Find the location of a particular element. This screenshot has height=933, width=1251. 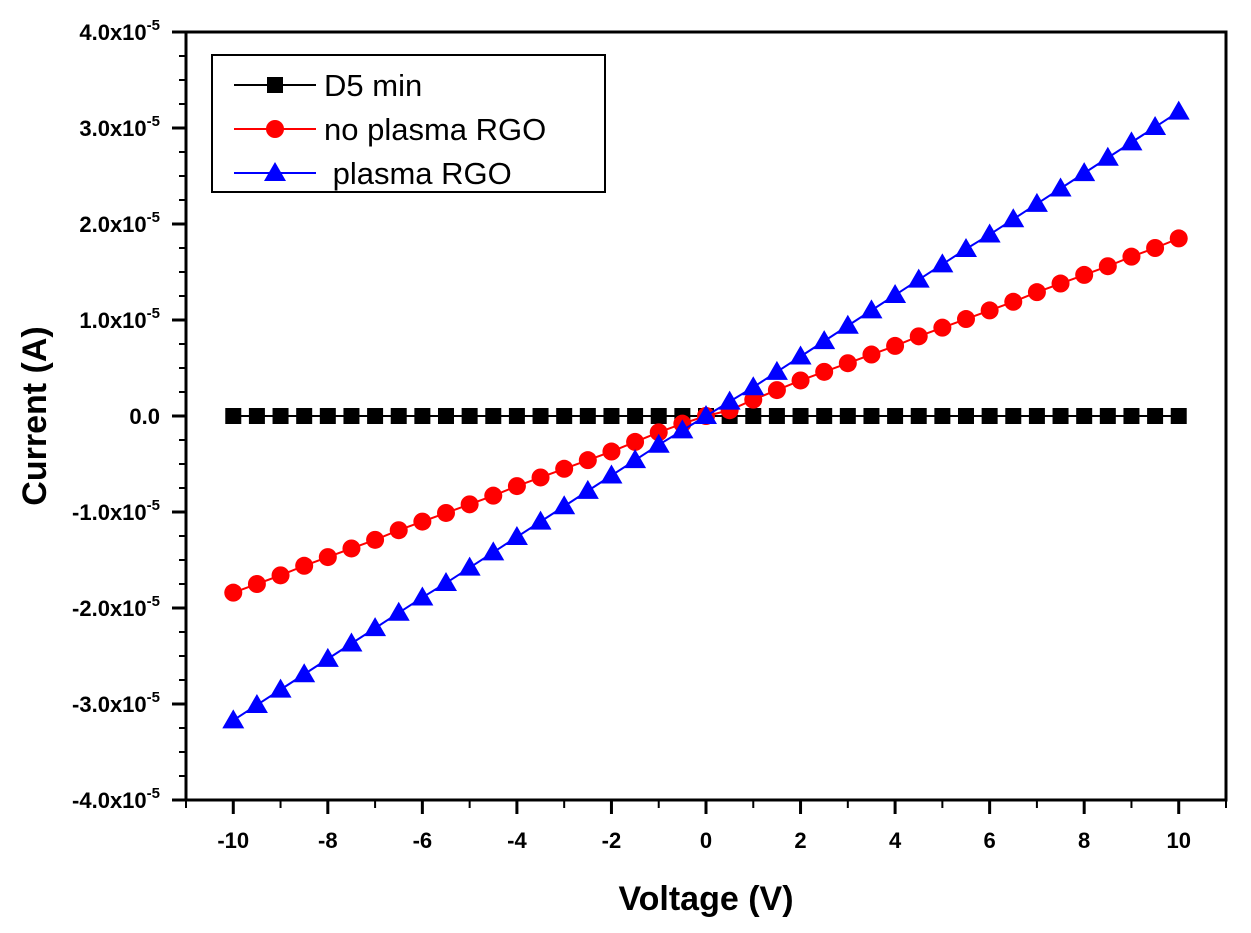

x-axis-title: Voltage (V) is located at coordinates (705, 899).